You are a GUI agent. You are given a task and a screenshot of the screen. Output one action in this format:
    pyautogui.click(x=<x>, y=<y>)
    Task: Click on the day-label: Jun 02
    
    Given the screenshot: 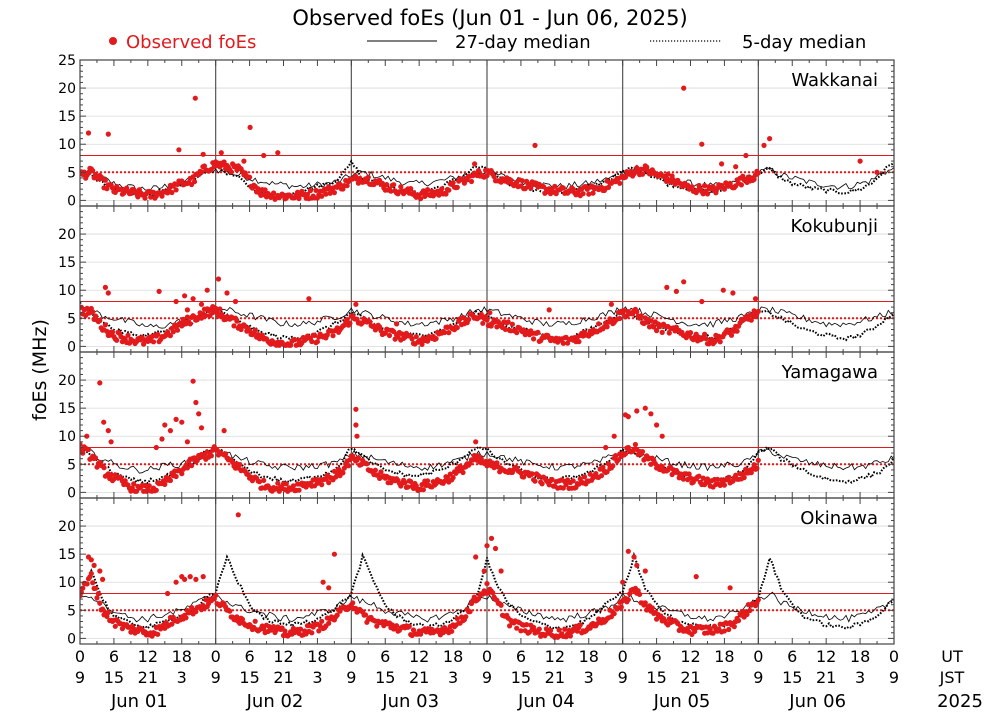 What is the action you would take?
    pyautogui.click(x=275, y=701)
    